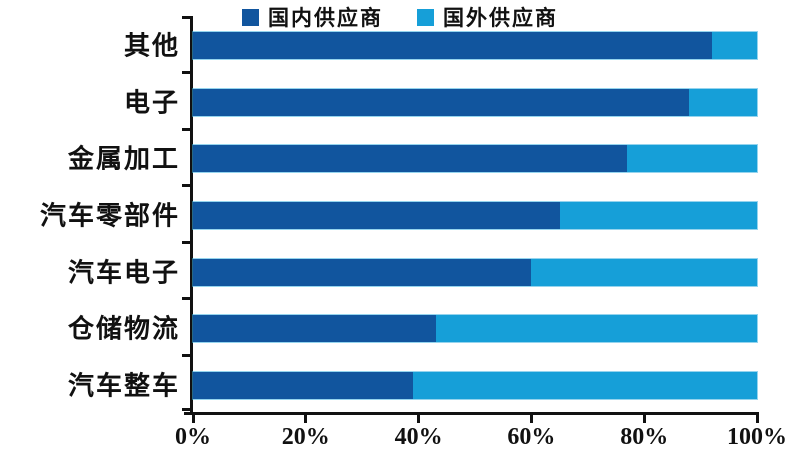 The width and height of the screenshot is (800, 464). I want to click on x-axis-tick-label: 60%, so click(531, 437).